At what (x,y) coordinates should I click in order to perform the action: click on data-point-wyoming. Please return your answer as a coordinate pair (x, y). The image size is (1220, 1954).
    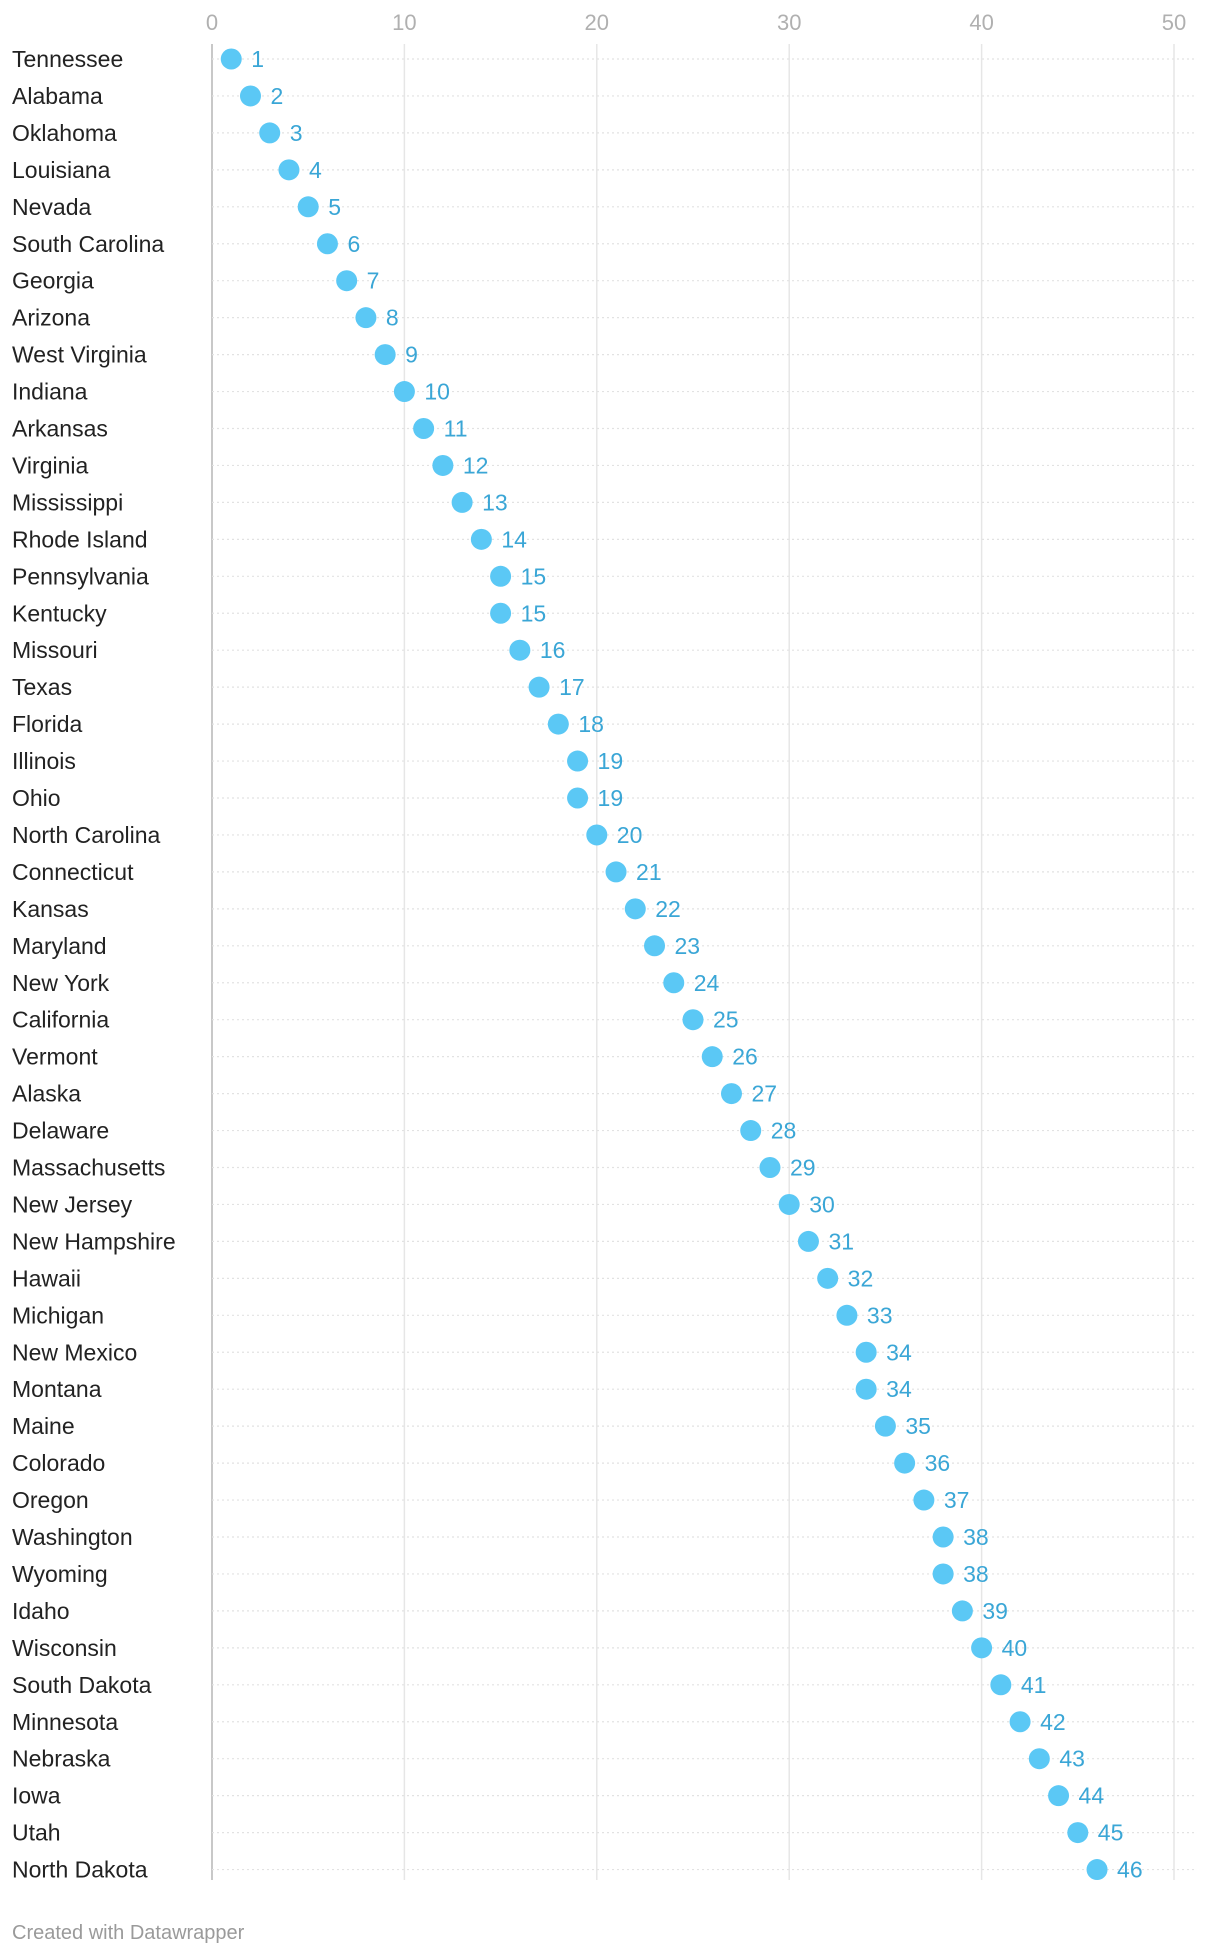
    Looking at the image, I should click on (943, 1574).